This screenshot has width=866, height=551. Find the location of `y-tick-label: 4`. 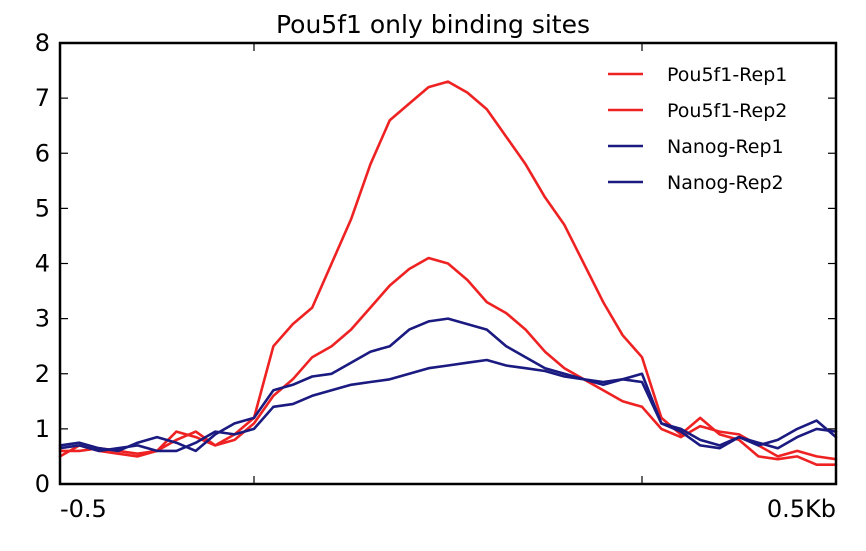

y-tick-label: 4 is located at coordinates (42, 264).